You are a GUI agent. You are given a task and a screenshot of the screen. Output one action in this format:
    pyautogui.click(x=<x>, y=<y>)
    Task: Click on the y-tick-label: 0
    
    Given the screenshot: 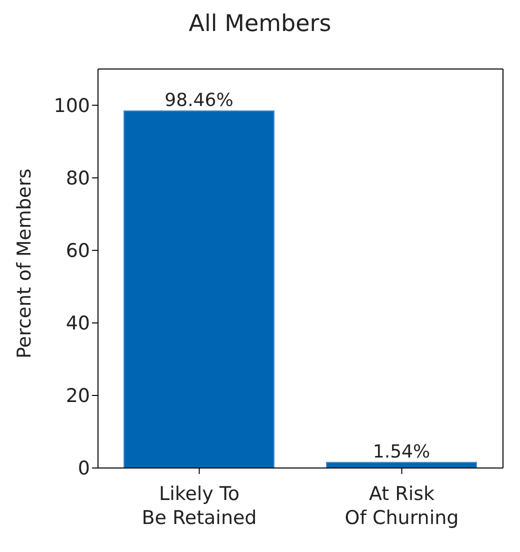 What is the action you would take?
    pyautogui.click(x=84, y=469)
    